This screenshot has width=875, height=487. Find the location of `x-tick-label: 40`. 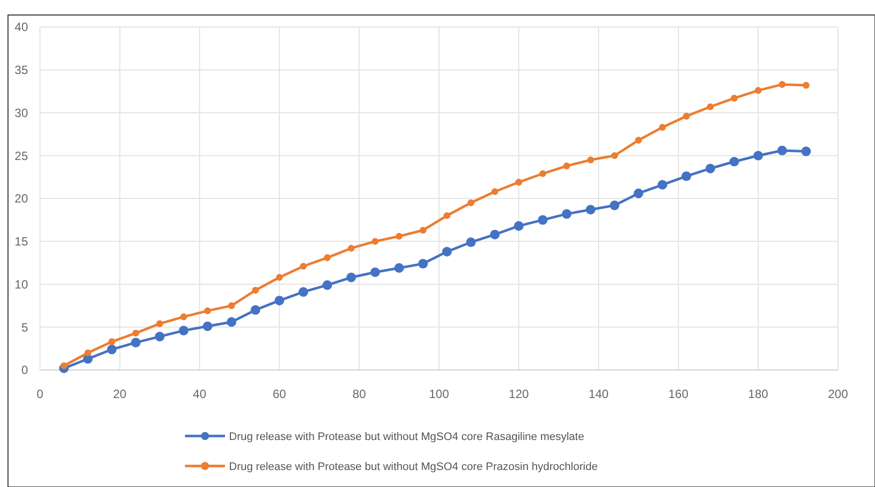

x-tick-label: 40 is located at coordinates (199, 394).